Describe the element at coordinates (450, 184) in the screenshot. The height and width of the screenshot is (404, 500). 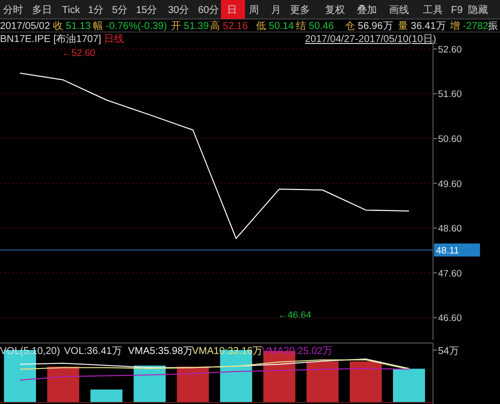
I see `y-tick-label: 49.60` at that location.